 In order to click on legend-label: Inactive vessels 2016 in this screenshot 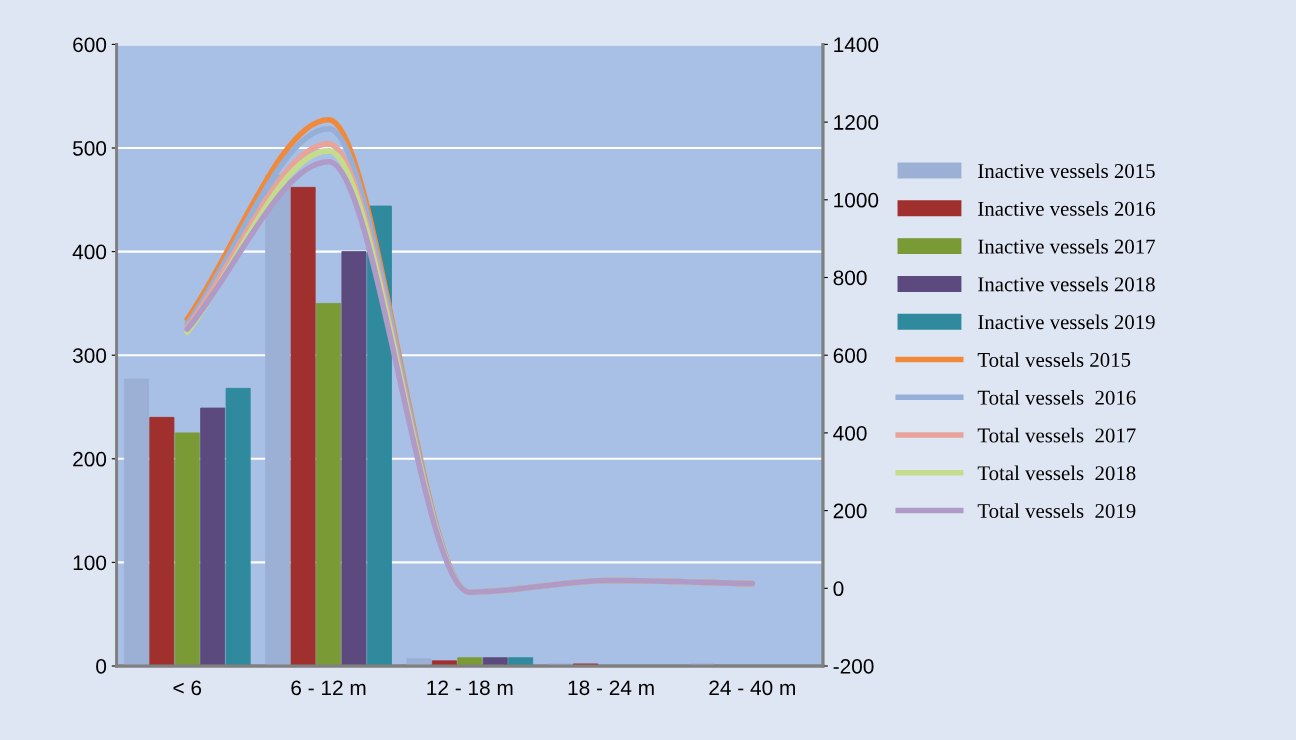, I will do `click(1066, 208)`.